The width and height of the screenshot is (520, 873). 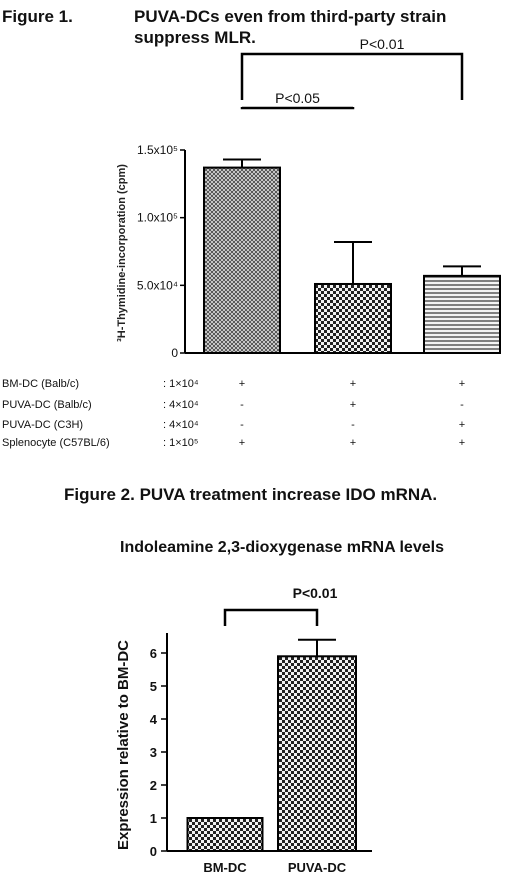 What do you see at coordinates (153, 686) in the screenshot?
I see `fig2-y-tick-label: 5` at bounding box center [153, 686].